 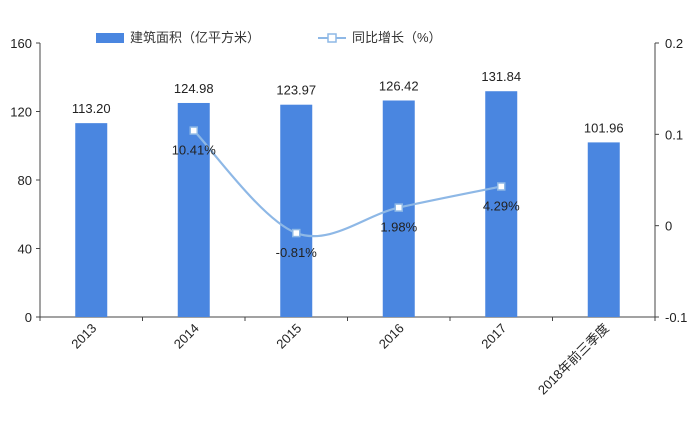 What do you see at coordinates (296, 90) in the screenshot?
I see `bar-value-label: 123.97` at bounding box center [296, 90].